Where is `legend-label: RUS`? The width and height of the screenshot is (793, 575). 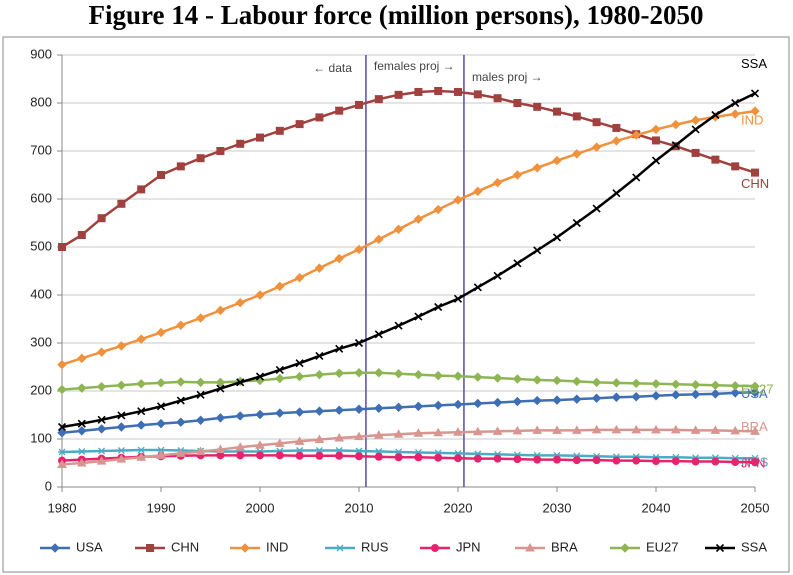 legend-label: RUS is located at coordinates (375, 546).